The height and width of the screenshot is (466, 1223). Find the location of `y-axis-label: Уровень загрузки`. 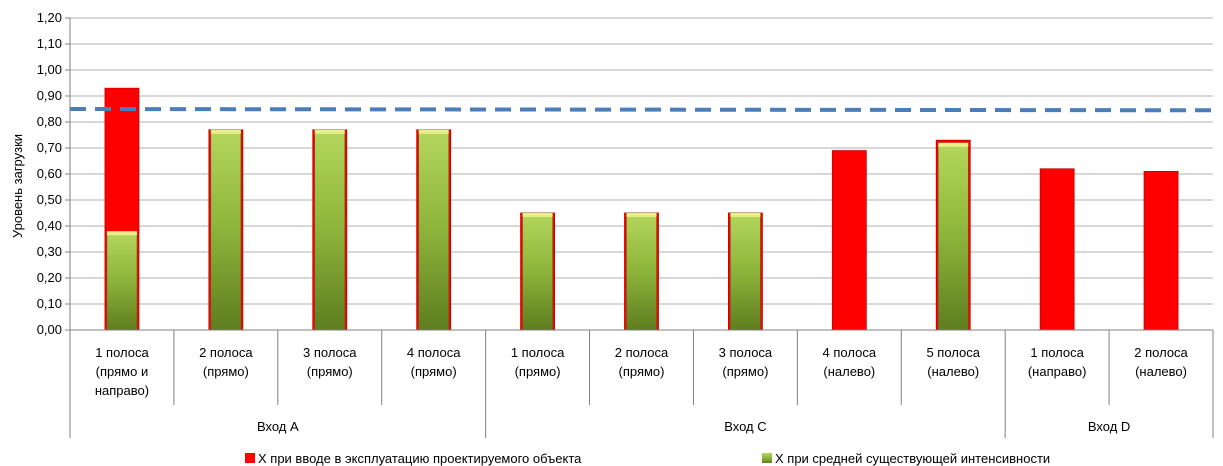

y-axis-label: Уровень загрузки is located at coordinates (17, 186).